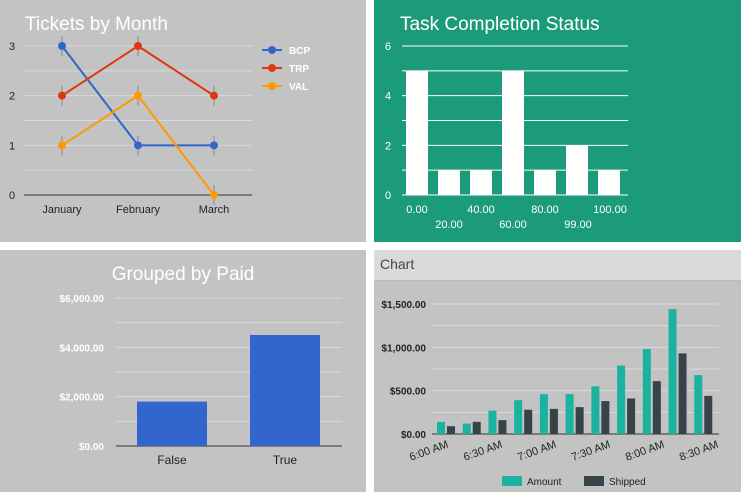 Image resolution: width=741 pixels, height=492 pixels. Describe the element at coordinates (397, 264) in the screenshot. I see `chart-header-title: Chart` at that location.